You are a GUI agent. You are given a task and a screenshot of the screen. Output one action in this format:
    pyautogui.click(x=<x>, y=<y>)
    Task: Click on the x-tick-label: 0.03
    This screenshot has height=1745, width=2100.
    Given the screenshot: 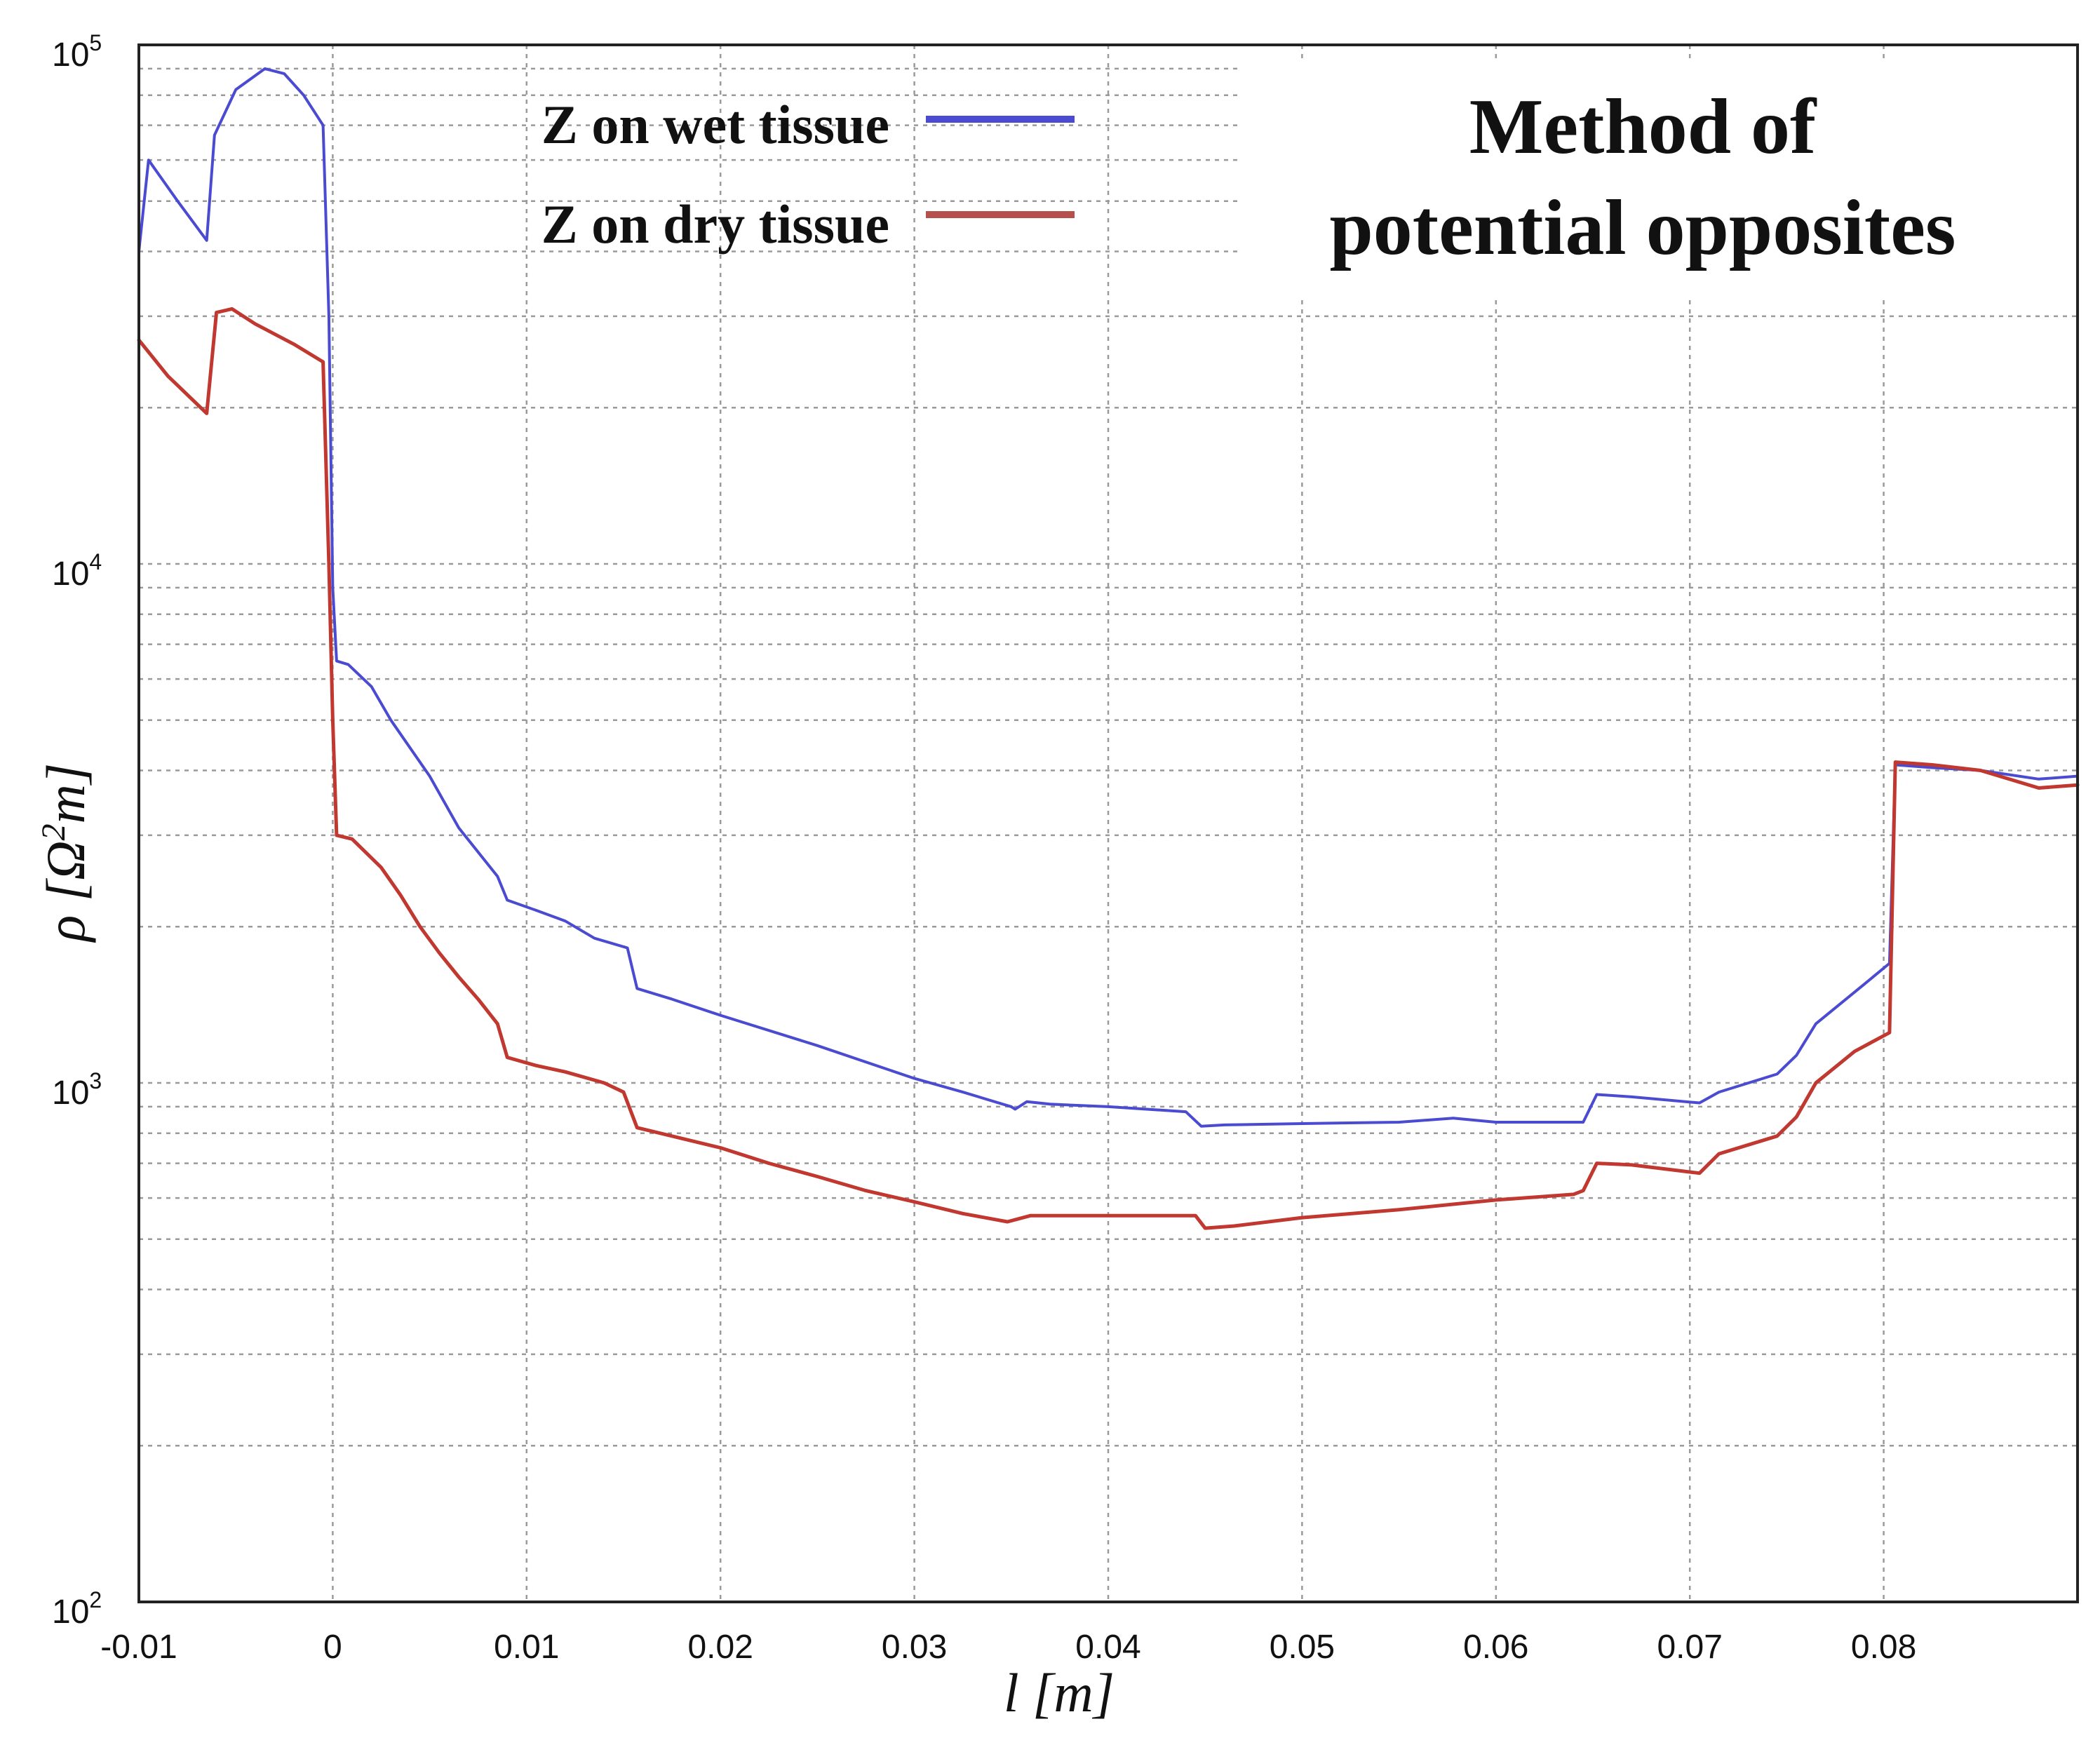 What is the action you would take?
    pyautogui.click(x=914, y=1647)
    